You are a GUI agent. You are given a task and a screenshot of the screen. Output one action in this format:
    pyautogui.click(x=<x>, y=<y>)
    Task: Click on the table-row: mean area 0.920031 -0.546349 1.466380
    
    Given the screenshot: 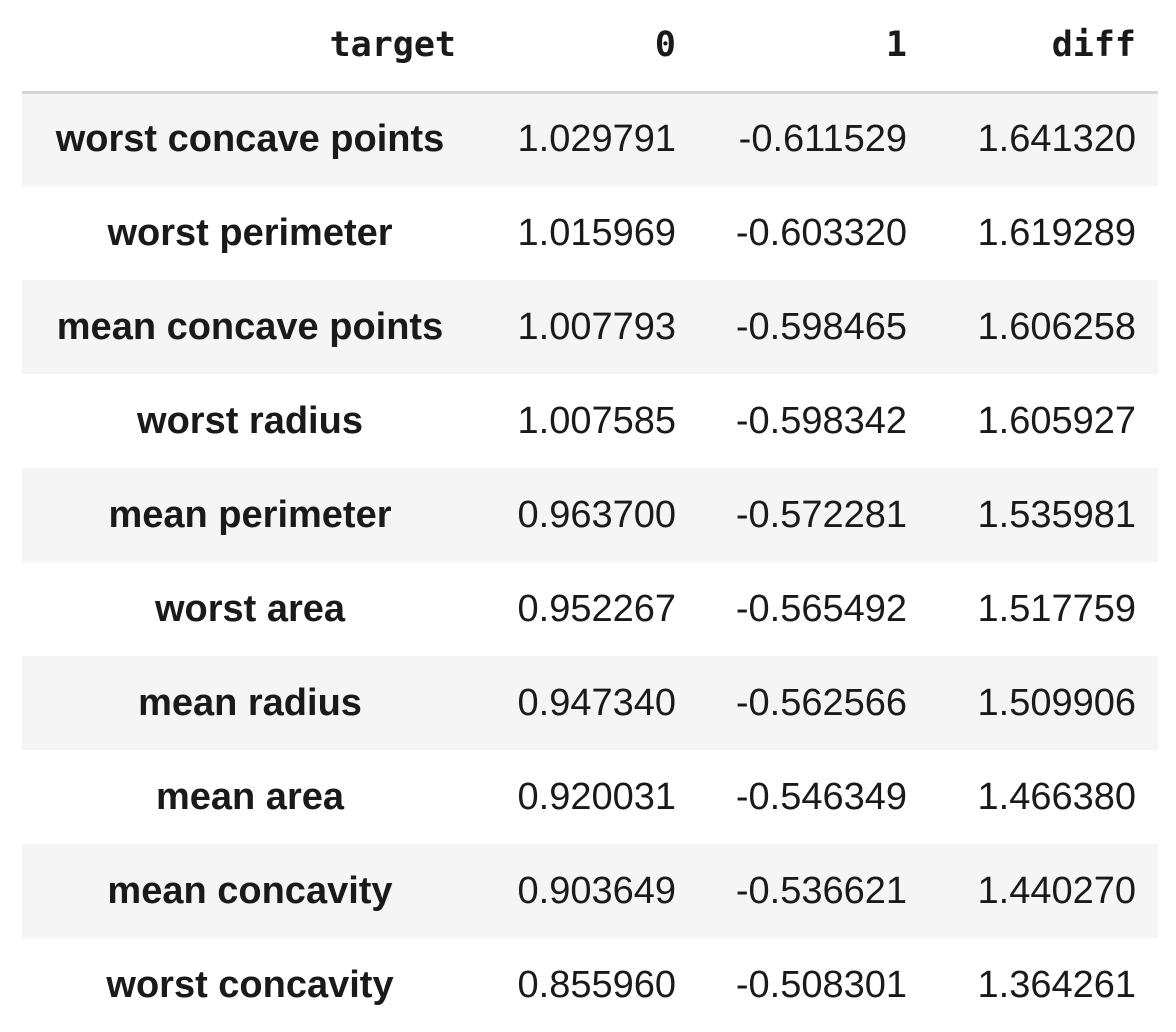 What is the action you would take?
    pyautogui.click(x=590, y=797)
    